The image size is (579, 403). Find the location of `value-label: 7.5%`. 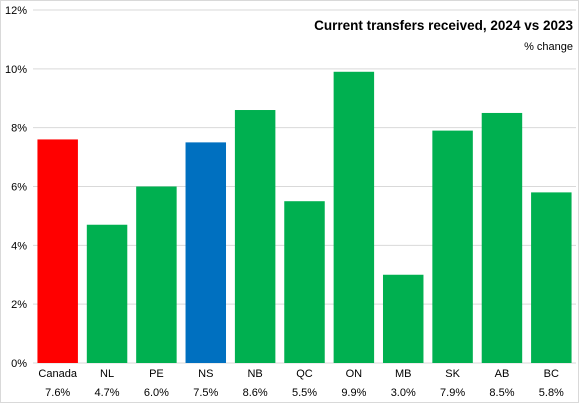

value-label: 7.5% is located at coordinates (205, 393).